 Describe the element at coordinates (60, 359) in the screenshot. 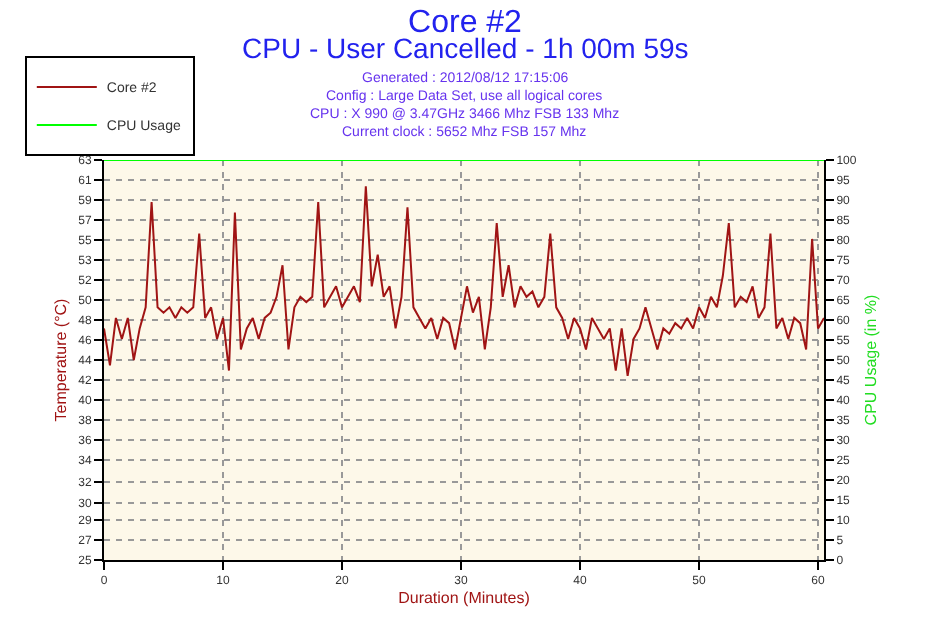

I see `y-axis-title: Temperature (°C)` at that location.